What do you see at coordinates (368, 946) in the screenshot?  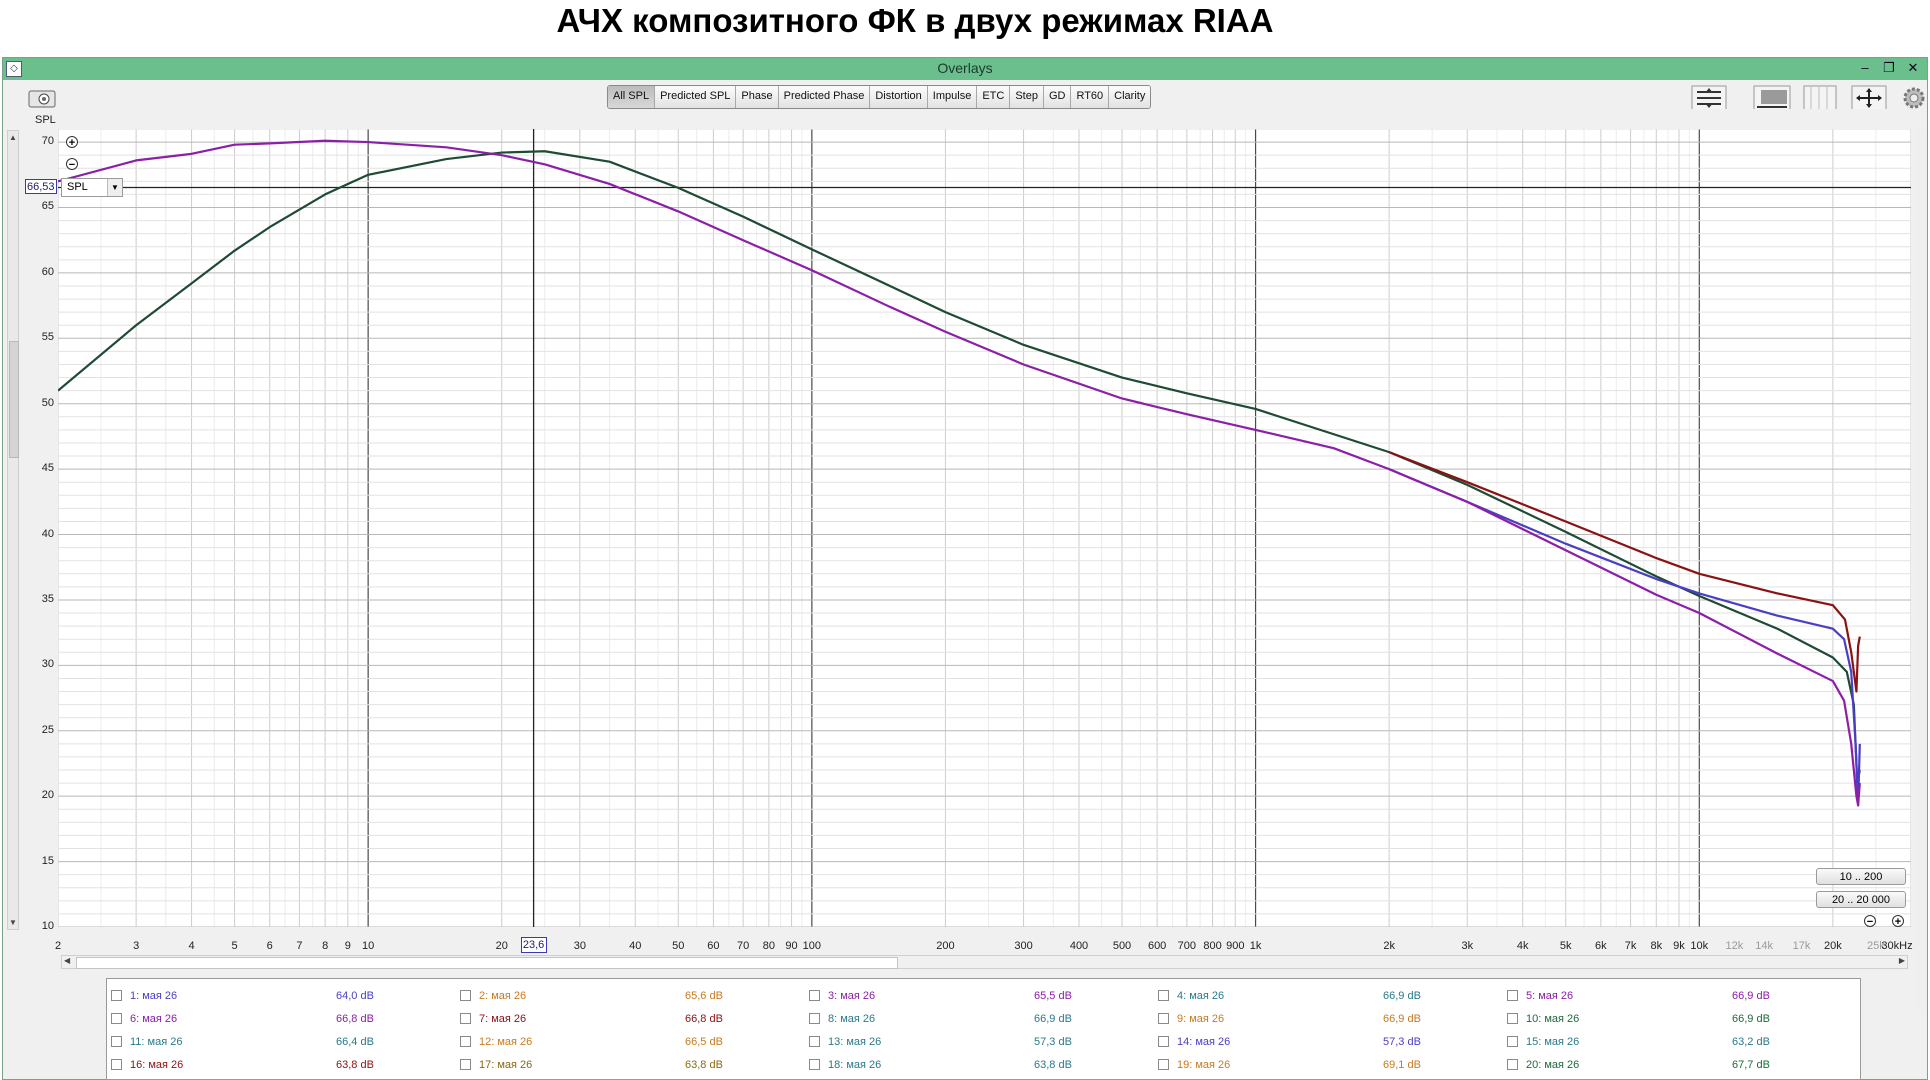 I see `x-tick-label: 10` at bounding box center [368, 946].